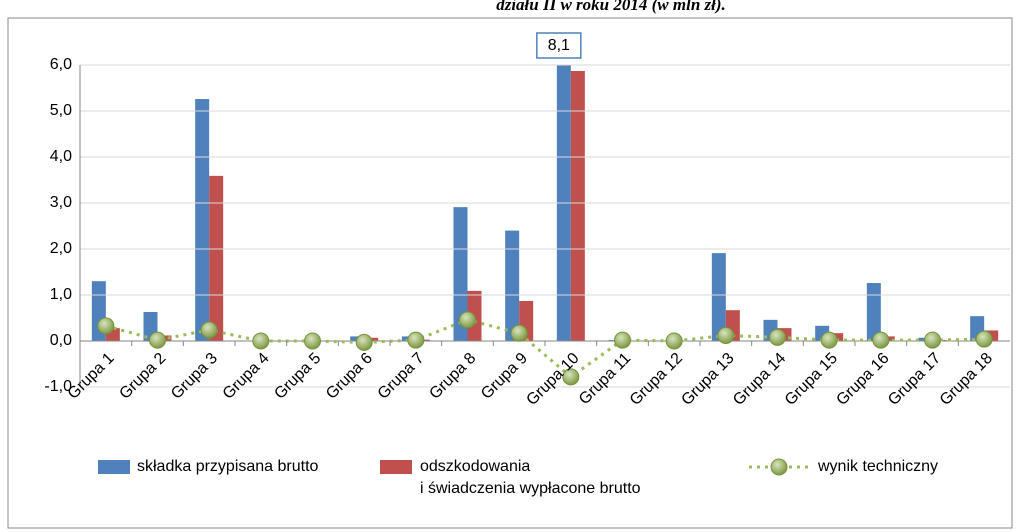  What do you see at coordinates (759, 379) in the screenshot?
I see `x-tick-label: Grupa 14` at bounding box center [759, 379].